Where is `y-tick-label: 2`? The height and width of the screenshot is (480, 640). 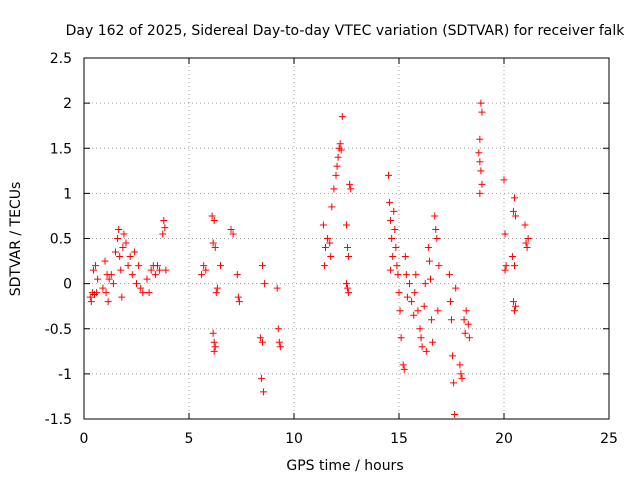 y-tick-label: 2 is located at coordinates (67, 104).